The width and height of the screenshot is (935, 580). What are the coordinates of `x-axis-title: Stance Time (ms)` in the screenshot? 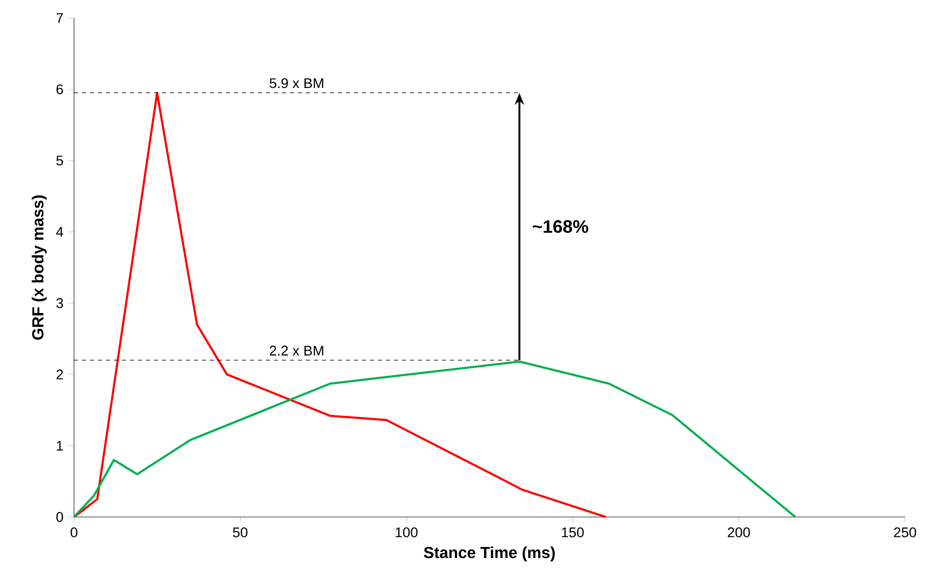 It's located at (489, 554).